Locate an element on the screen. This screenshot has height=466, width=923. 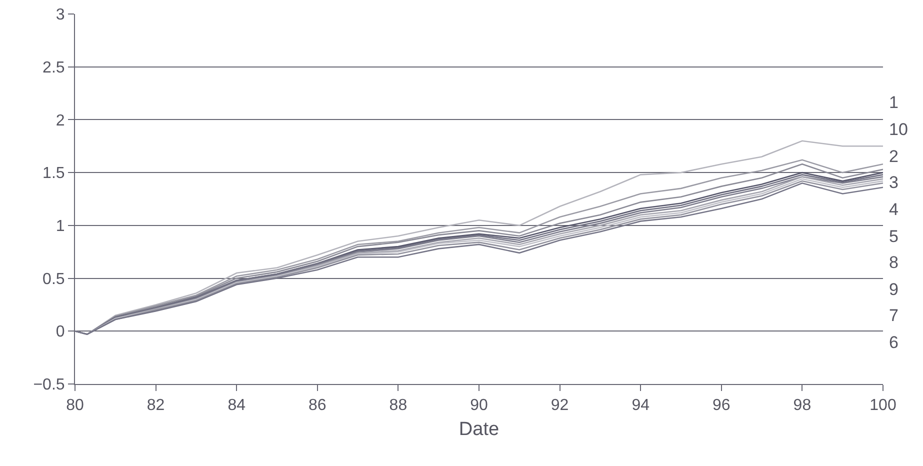
y-tick-label: 2.5 is located at coordinates (53, 67).